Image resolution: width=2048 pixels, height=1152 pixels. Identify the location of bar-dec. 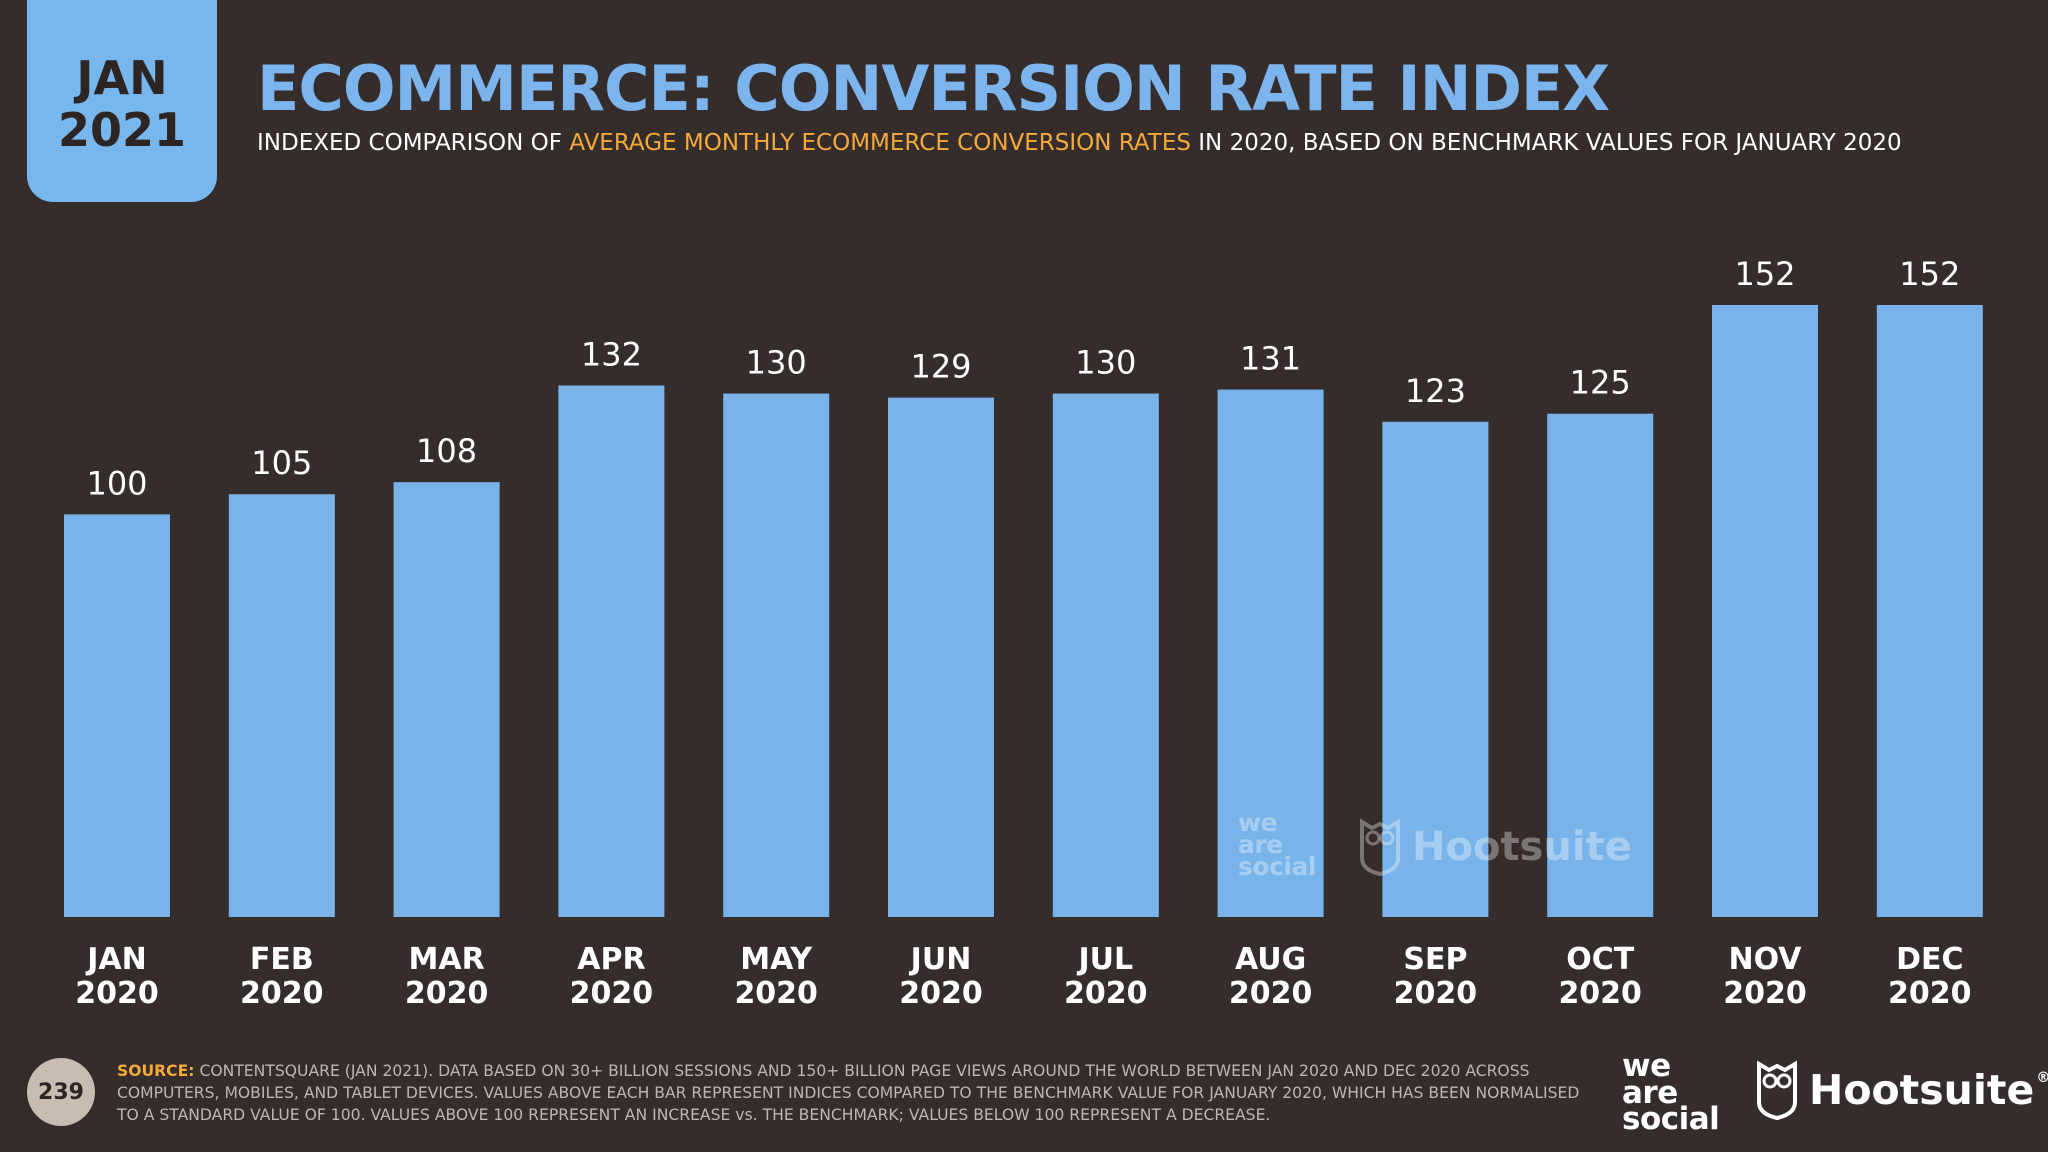
(1929, 611).